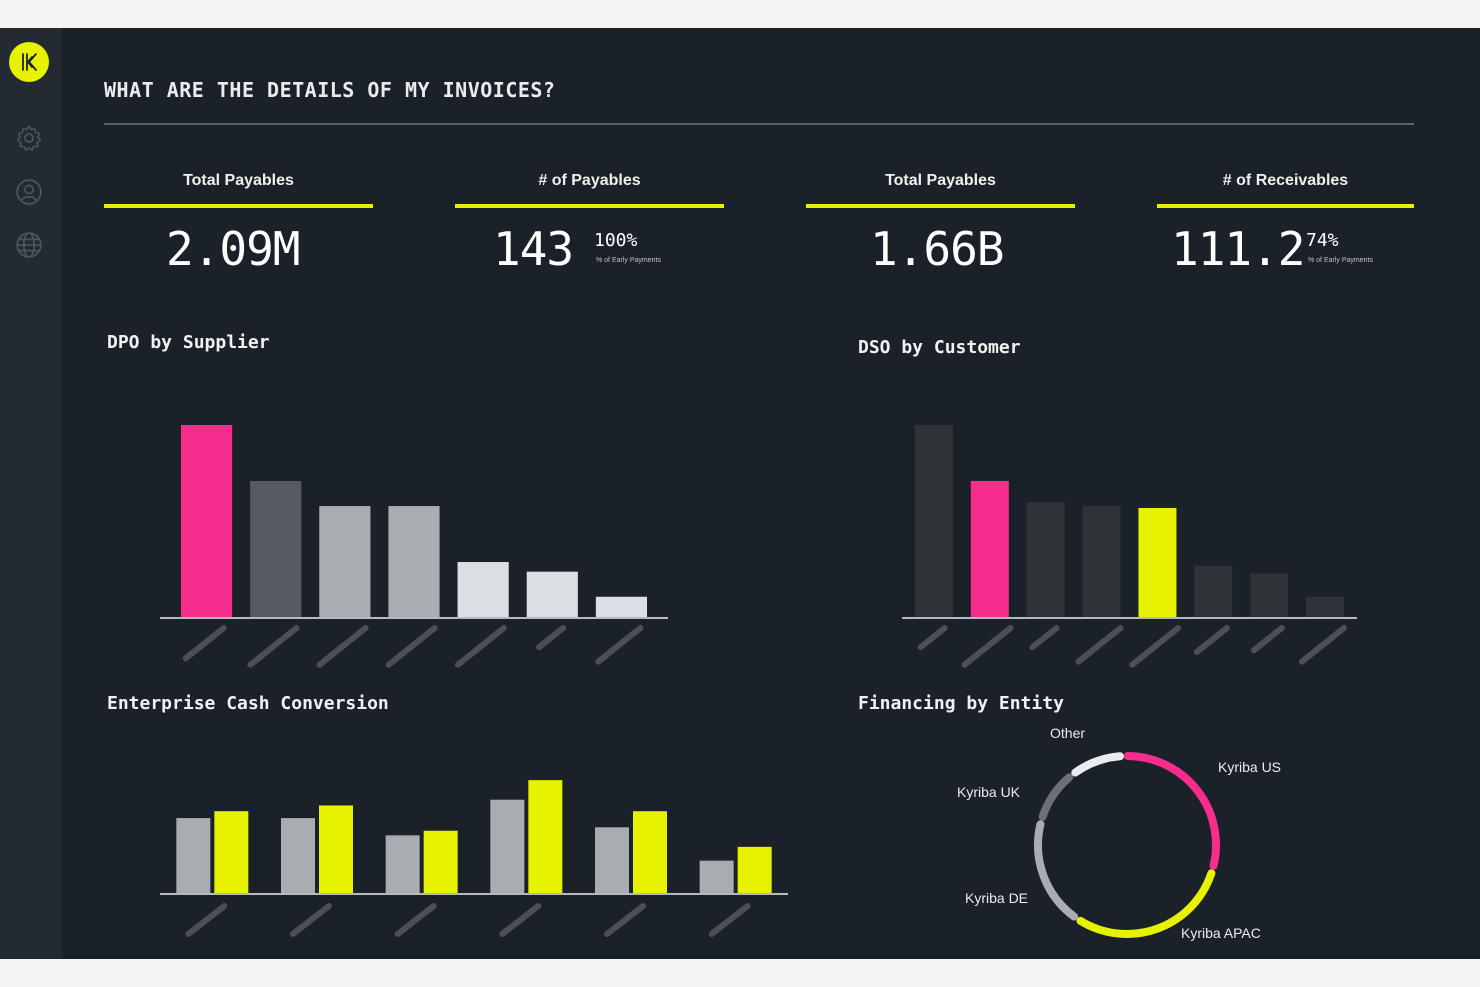 The height and width of the screenshot is (987, 1480). What do you see at coordinates (1238, 249) in the screenshot?
I see `kpi-value: 111.2` at bounding box center [1238, 249].